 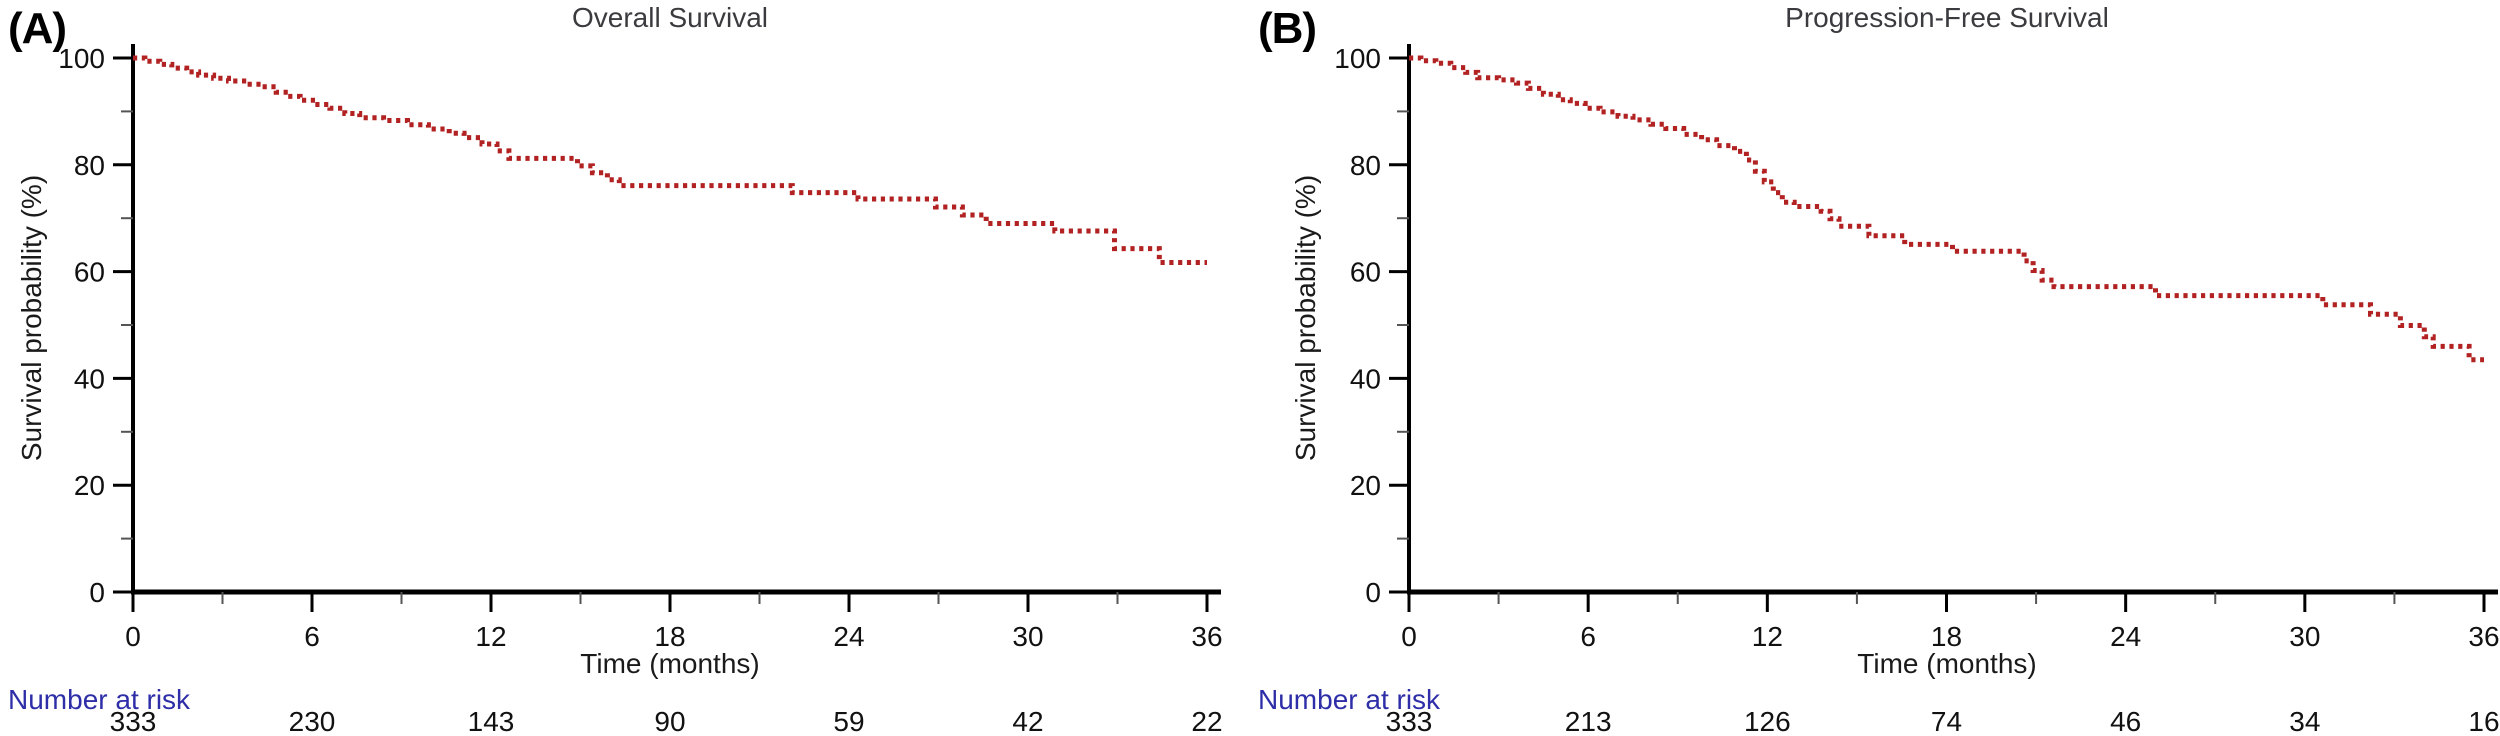 What do you see at coordinates (670, 663) in the screenshot?
I see `panel-a-x-axis-label: Time (months)` at bounding box center [670, 663].